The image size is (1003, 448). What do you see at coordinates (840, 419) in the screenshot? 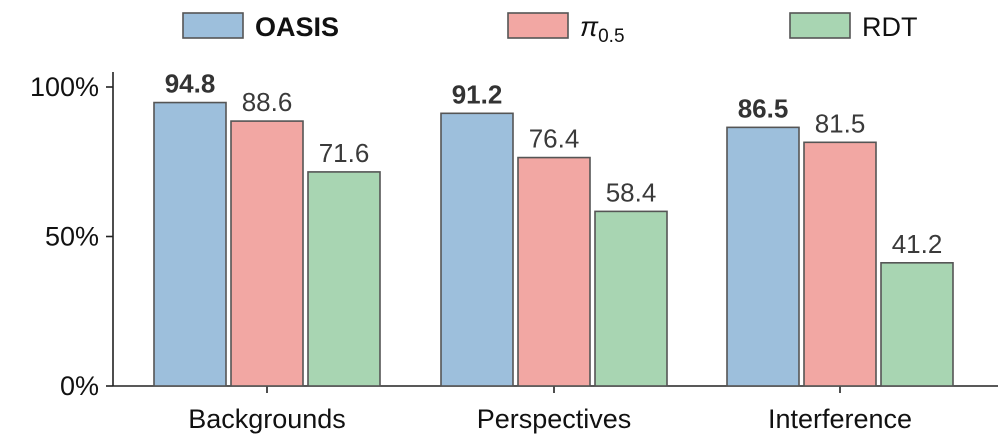
I see `x-category-label-2: Interference` at bounding box center [840, 419].